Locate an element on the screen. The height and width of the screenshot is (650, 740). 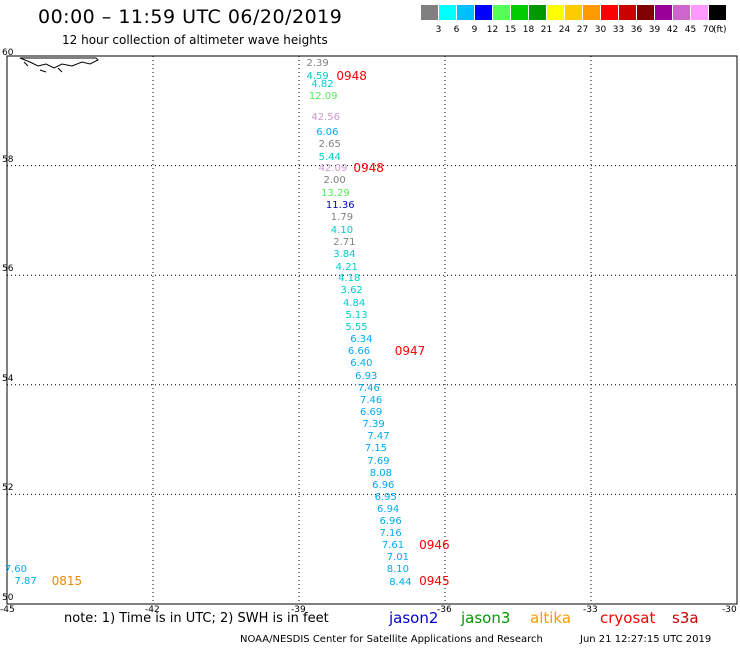
wave-height-value: 1.79 is located at coordinates (342, 218).